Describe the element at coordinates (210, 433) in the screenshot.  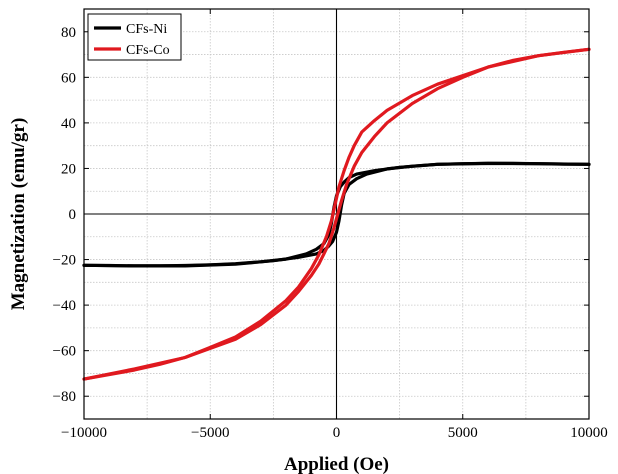
I see `x-tick-label: −5000` at that location.